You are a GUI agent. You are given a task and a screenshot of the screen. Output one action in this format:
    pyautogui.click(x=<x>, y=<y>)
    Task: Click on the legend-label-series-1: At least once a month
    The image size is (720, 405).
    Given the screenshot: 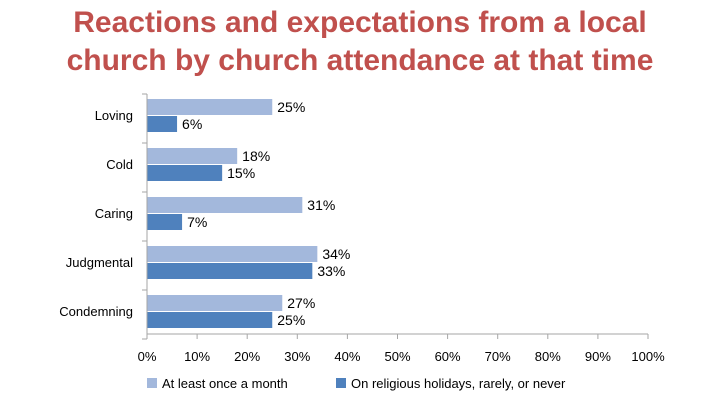 What is the action you would take?
    pyautogui.click(x=225, y=383)
    